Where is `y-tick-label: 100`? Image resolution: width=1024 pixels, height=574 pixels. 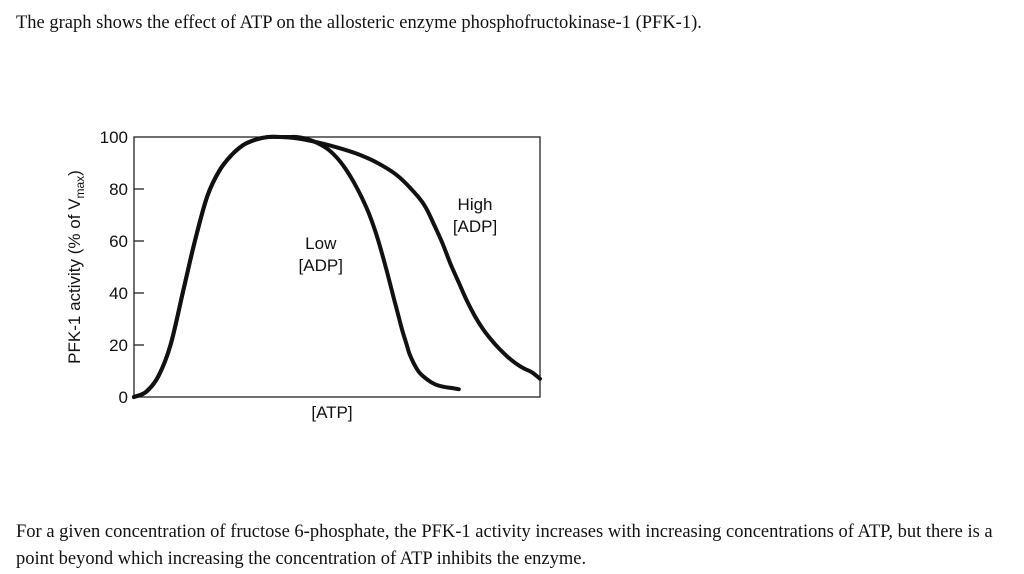
y-tick-label: 100 is located at coordinates (114, 137).